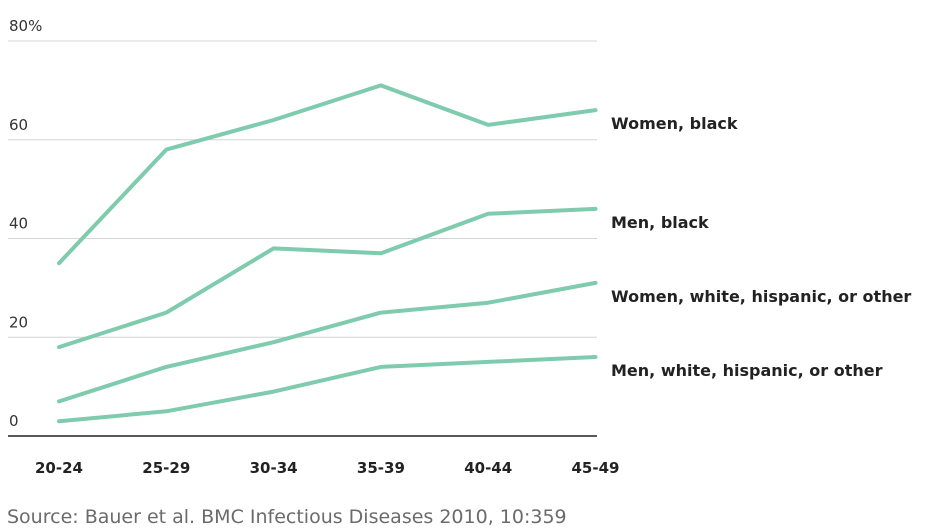  Describe the element at coordinates (674, 123) in the screenshot. I see `series-label: Women, black` at that location.